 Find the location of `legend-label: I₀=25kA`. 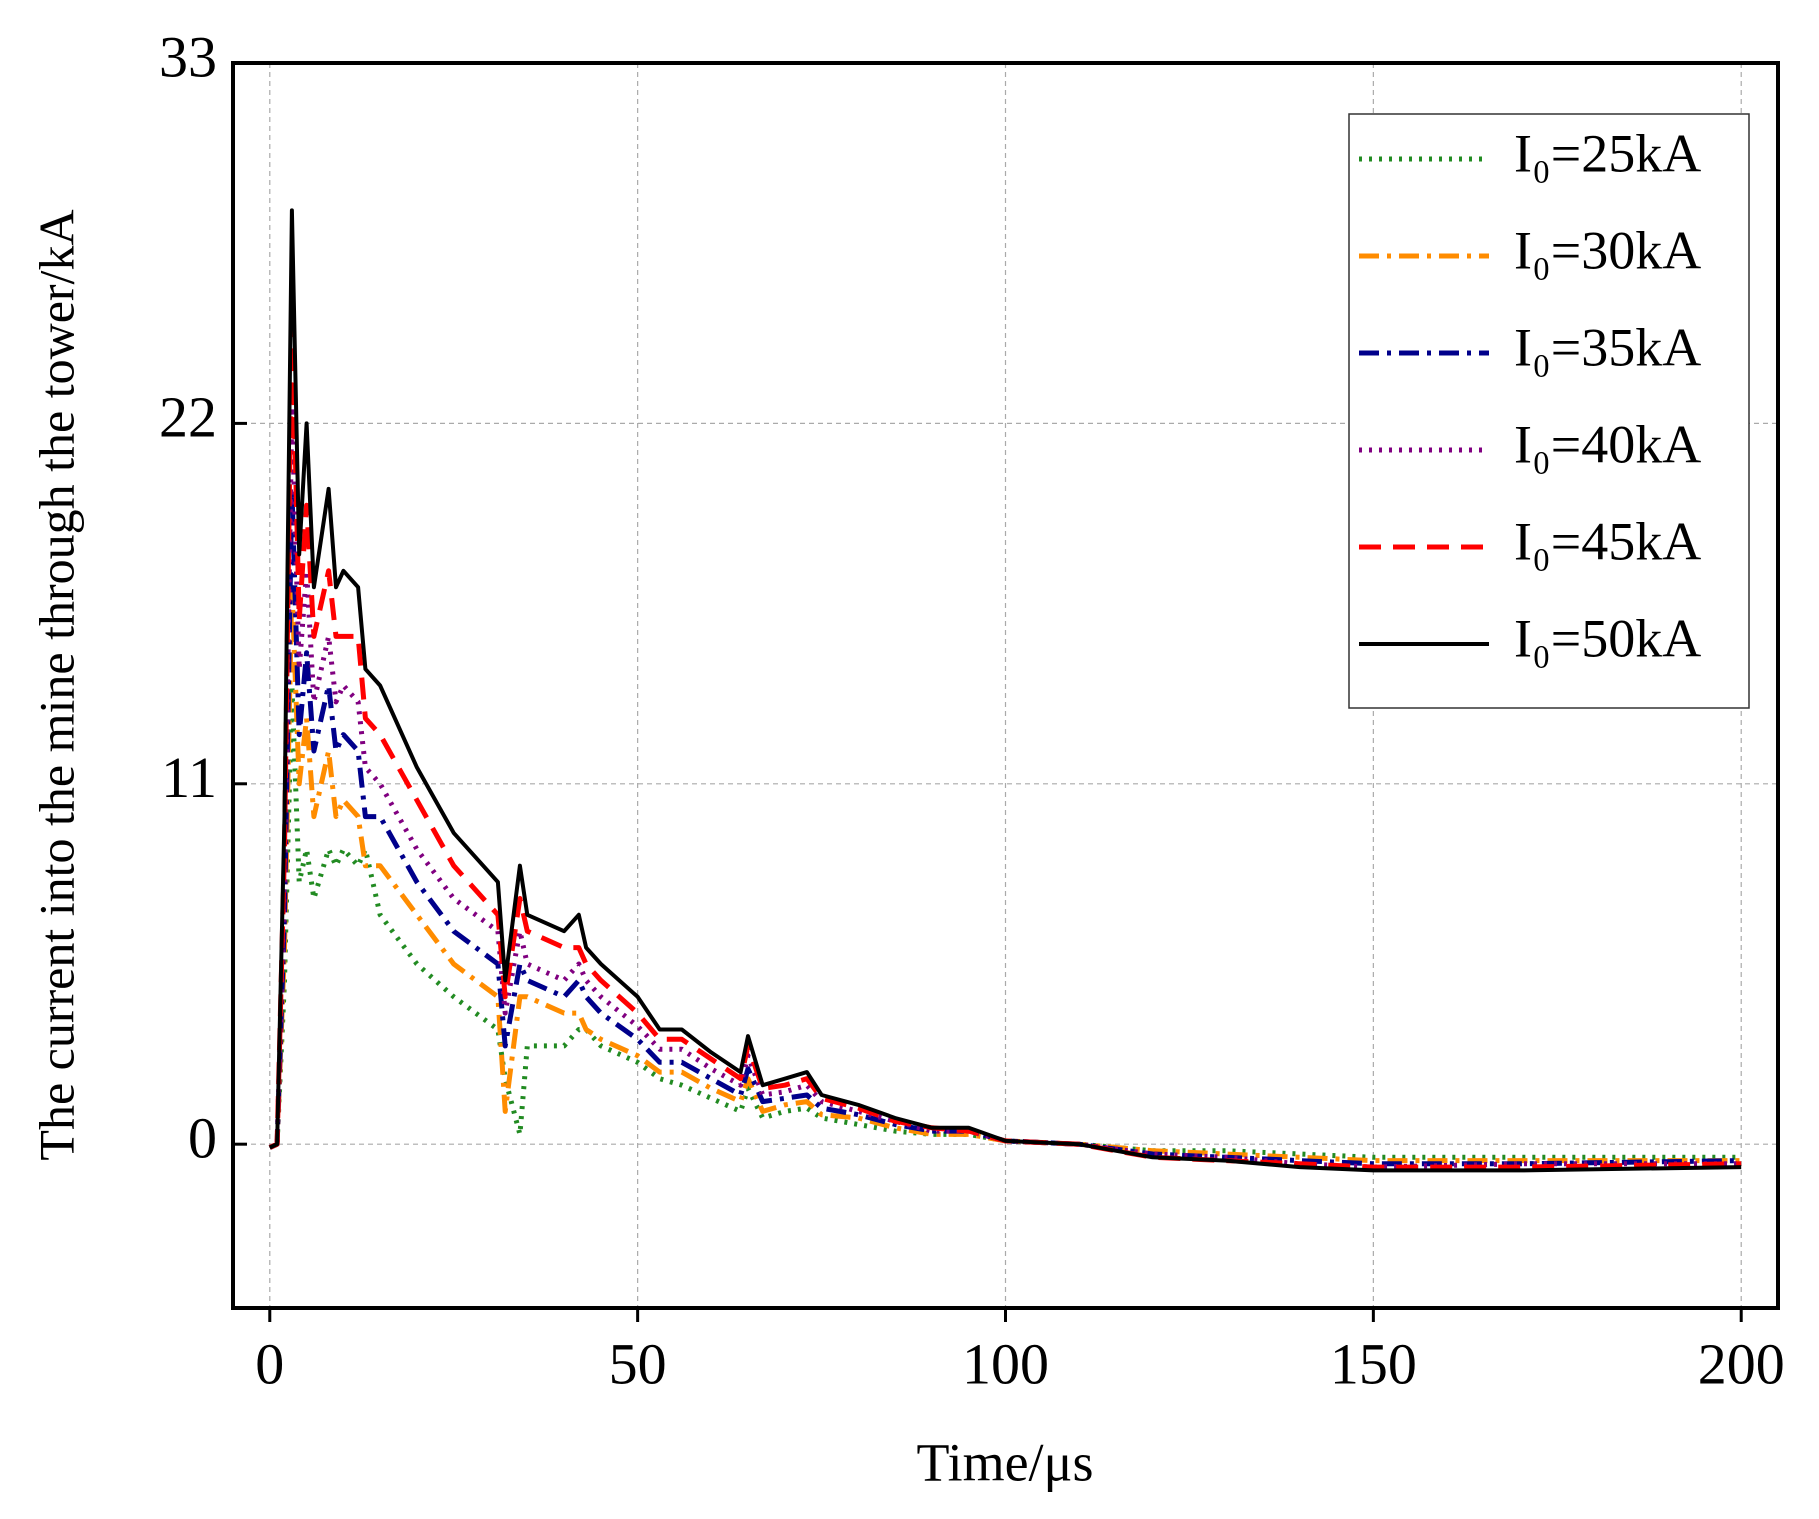

legend-label: I₀=25kA is located at coordinates (1607, 153).